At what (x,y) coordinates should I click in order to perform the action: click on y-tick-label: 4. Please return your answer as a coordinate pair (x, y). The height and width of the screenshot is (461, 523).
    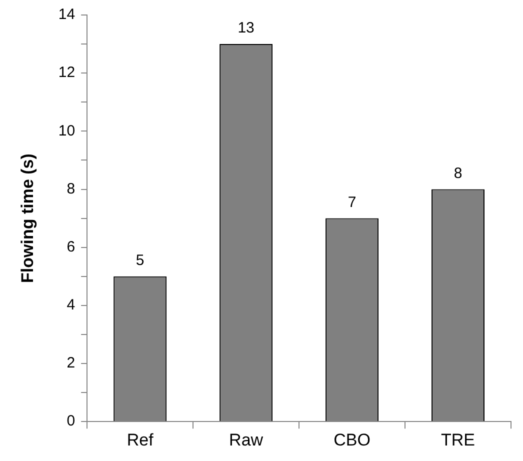
    Looking at the image, I should click on (71, 305).